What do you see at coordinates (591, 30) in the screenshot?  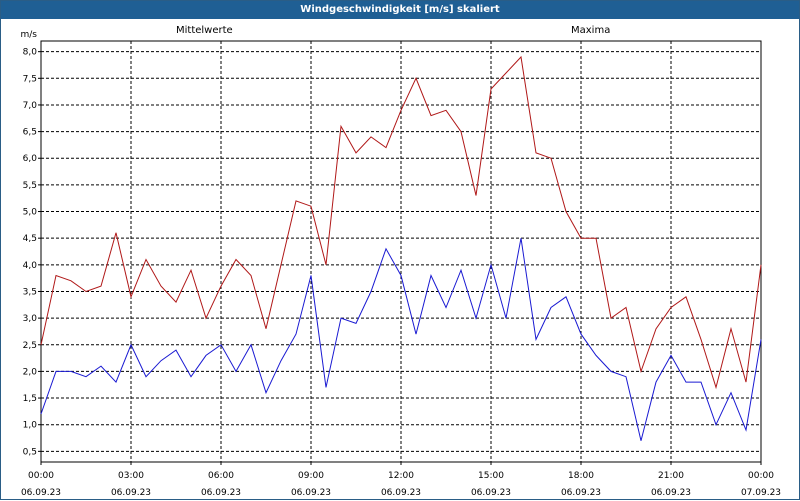 I see `legend-maxima: Maxima` at bounding box center [591, 30].